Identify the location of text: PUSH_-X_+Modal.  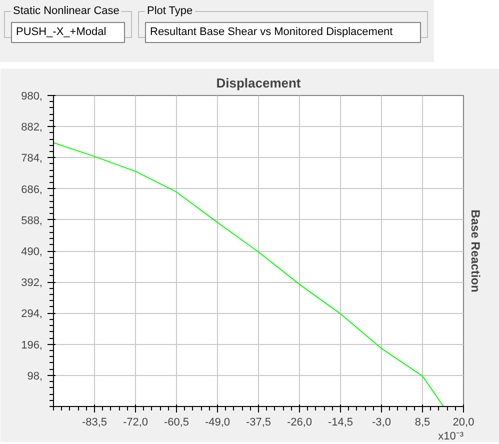
(68, 33).